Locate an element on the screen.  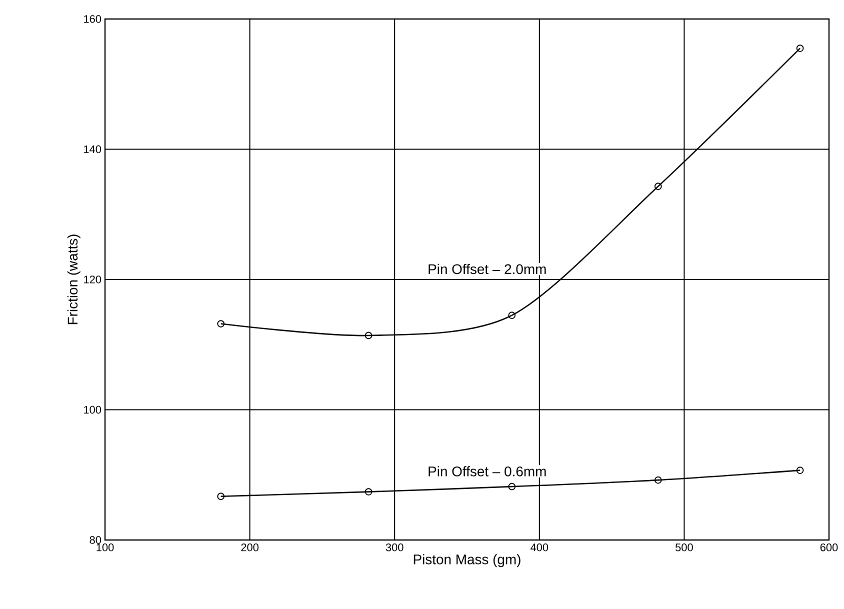
y-tick-label: 100 is located at coordinates (93, 410).